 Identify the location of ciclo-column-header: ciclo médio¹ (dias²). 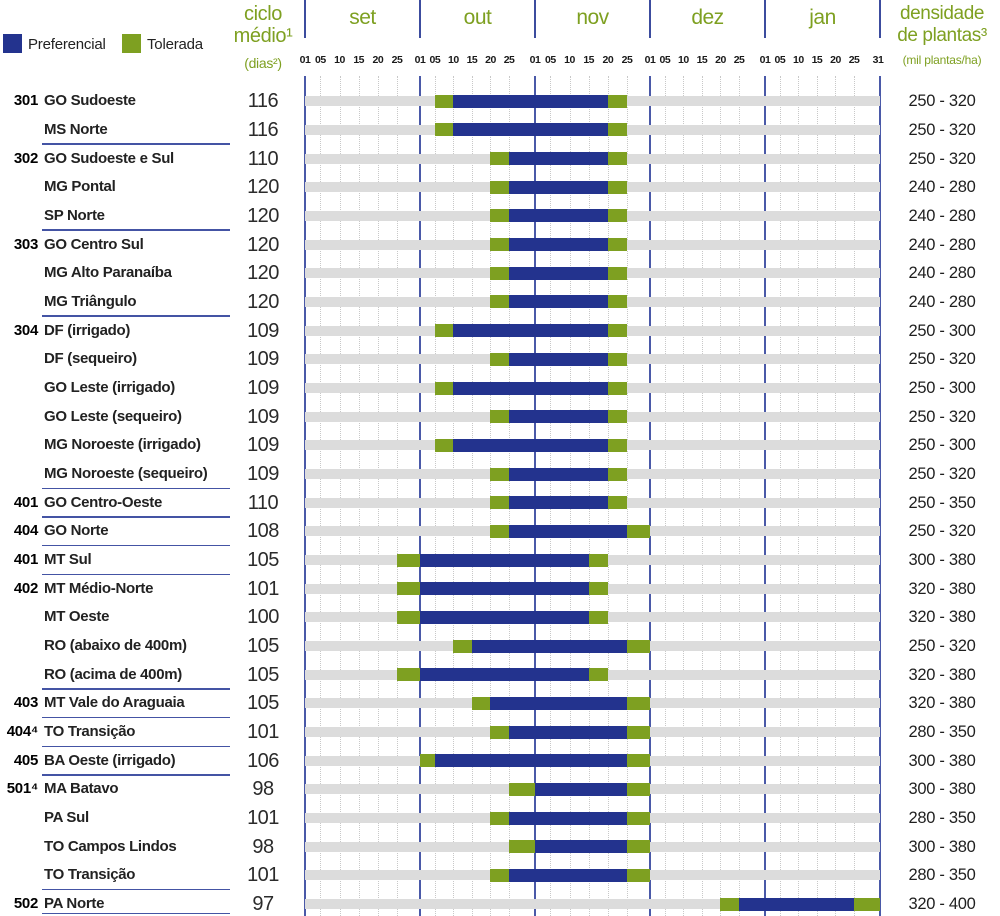
(263, 37).